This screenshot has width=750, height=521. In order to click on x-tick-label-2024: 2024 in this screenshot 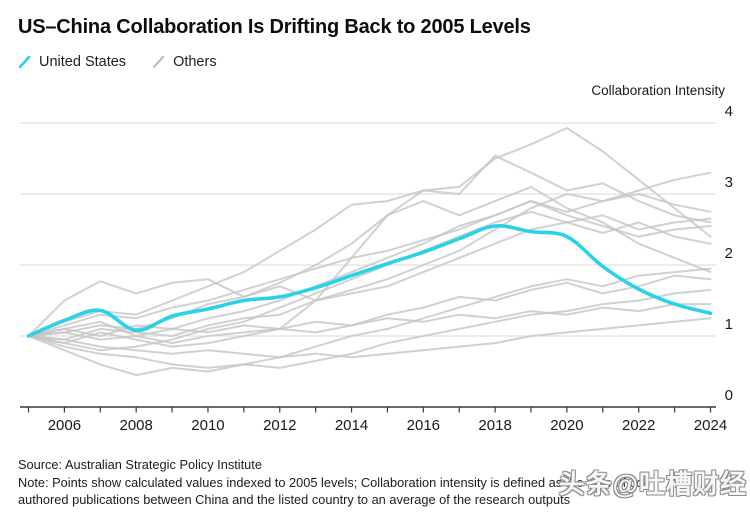, I will do `click(710, 425)`.